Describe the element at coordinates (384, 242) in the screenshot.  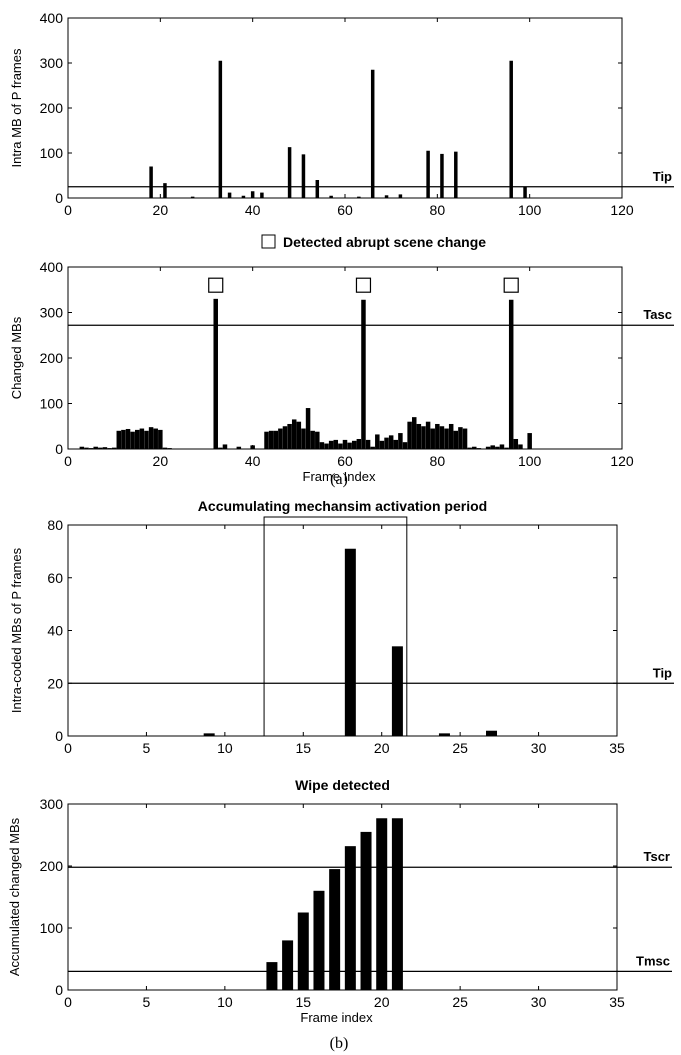
I see `legend-label: Detected abrupt scene change` at that location.